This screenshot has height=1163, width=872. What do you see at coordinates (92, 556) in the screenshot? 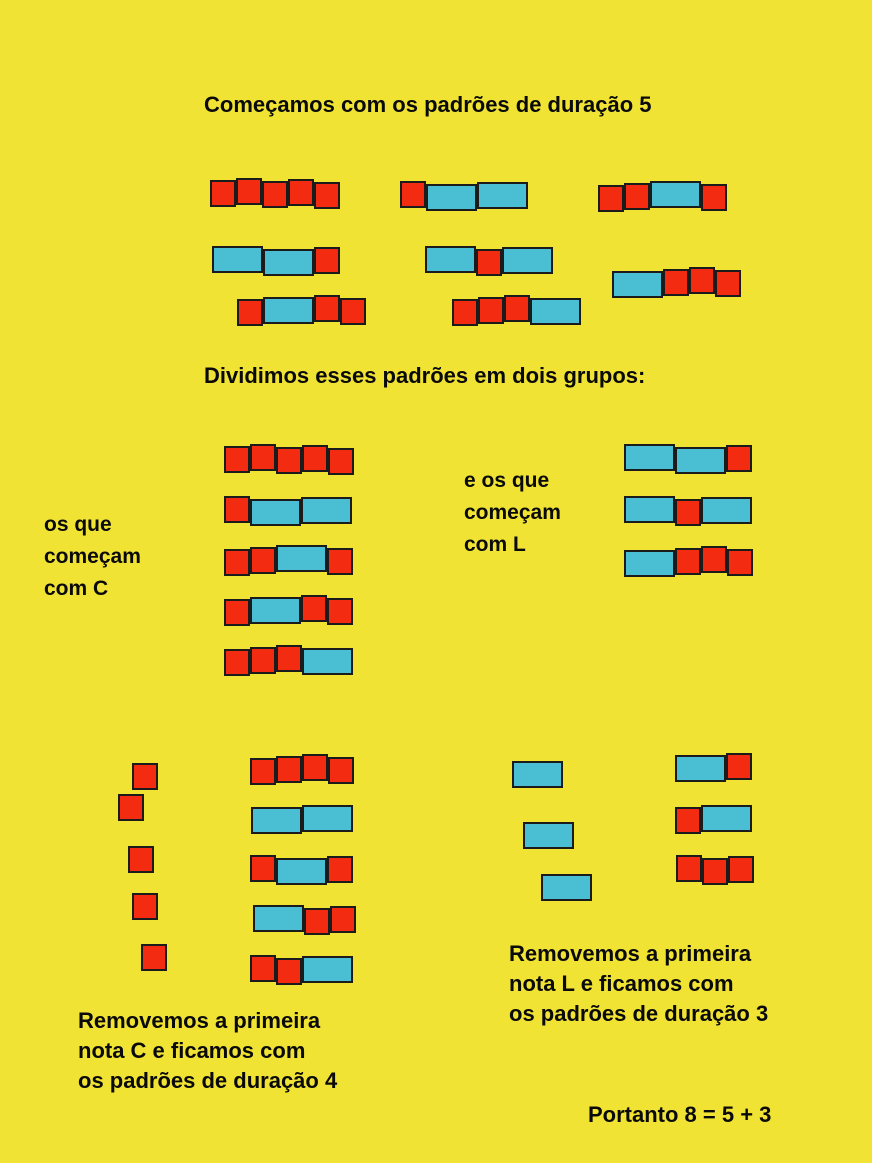
I see `c-group-label: os que começam com C` at bounding box center [92, 556].